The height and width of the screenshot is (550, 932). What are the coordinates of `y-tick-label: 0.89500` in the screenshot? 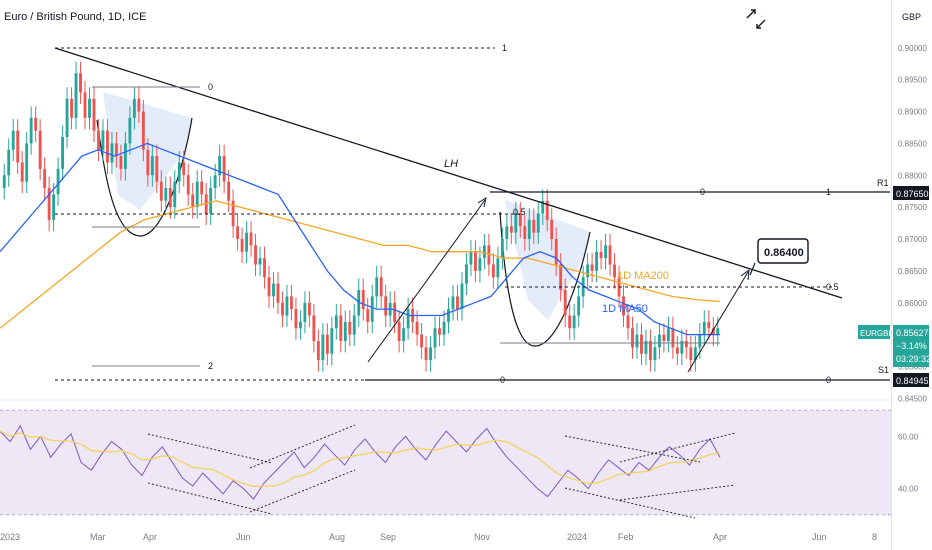 It's located at (912, 80).